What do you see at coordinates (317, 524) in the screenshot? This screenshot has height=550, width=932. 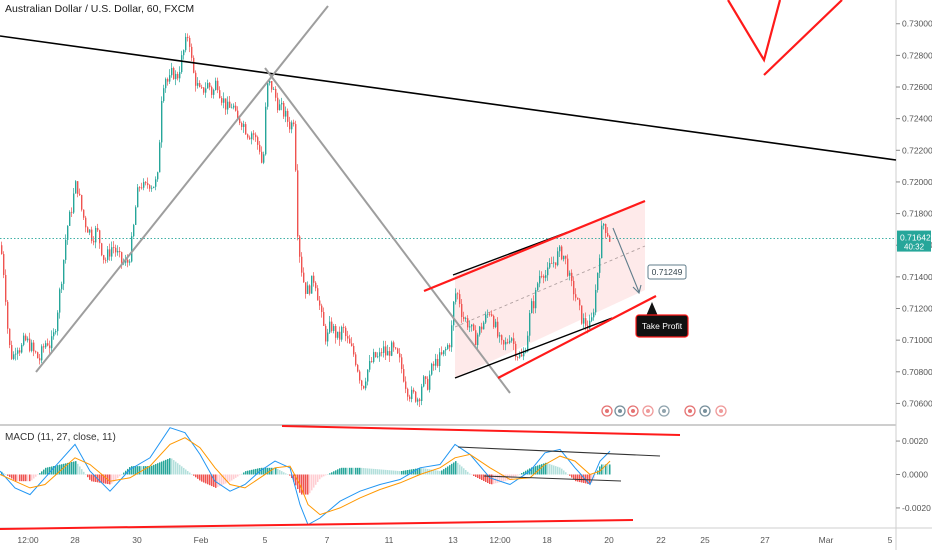 I see `macd-red-bottom-line` at bounding box center [317, 524].